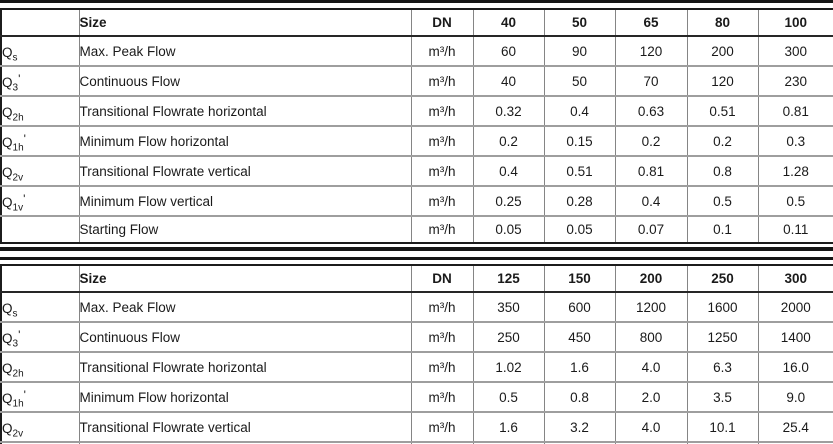 Image resolution: width=833 pixels, height=444 pixels. Describe the element at coordinates (795, 336) in the screenshot. I see `value-cell: 1400` at that location.